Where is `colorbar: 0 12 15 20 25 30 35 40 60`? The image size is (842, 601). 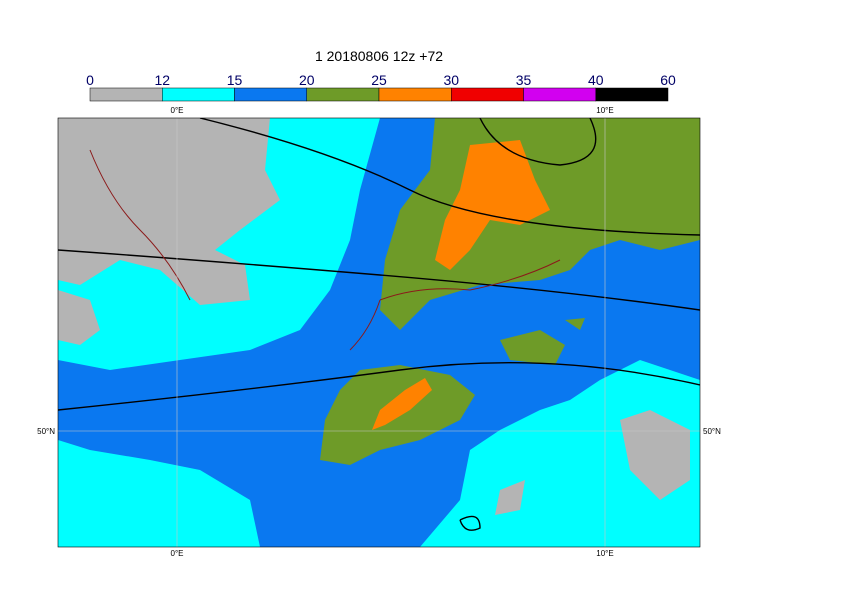 colorbar: 0 12 15 20 25 30 35 40 60 is located at coordinates (381, 87).